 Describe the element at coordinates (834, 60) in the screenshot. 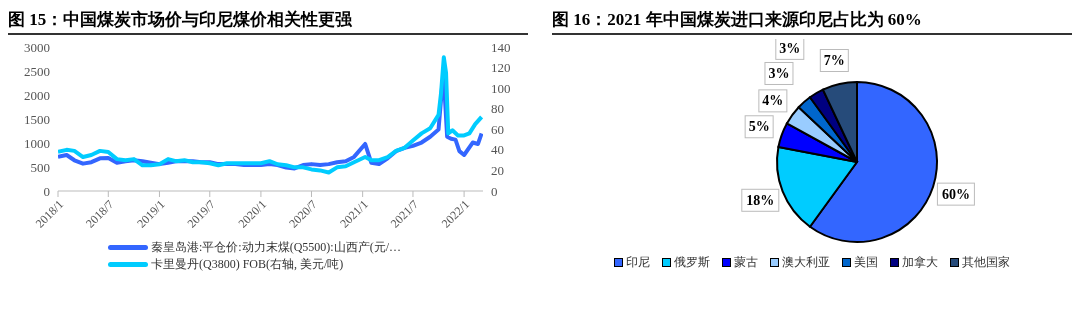

I see `data-label: 7%` at that location.